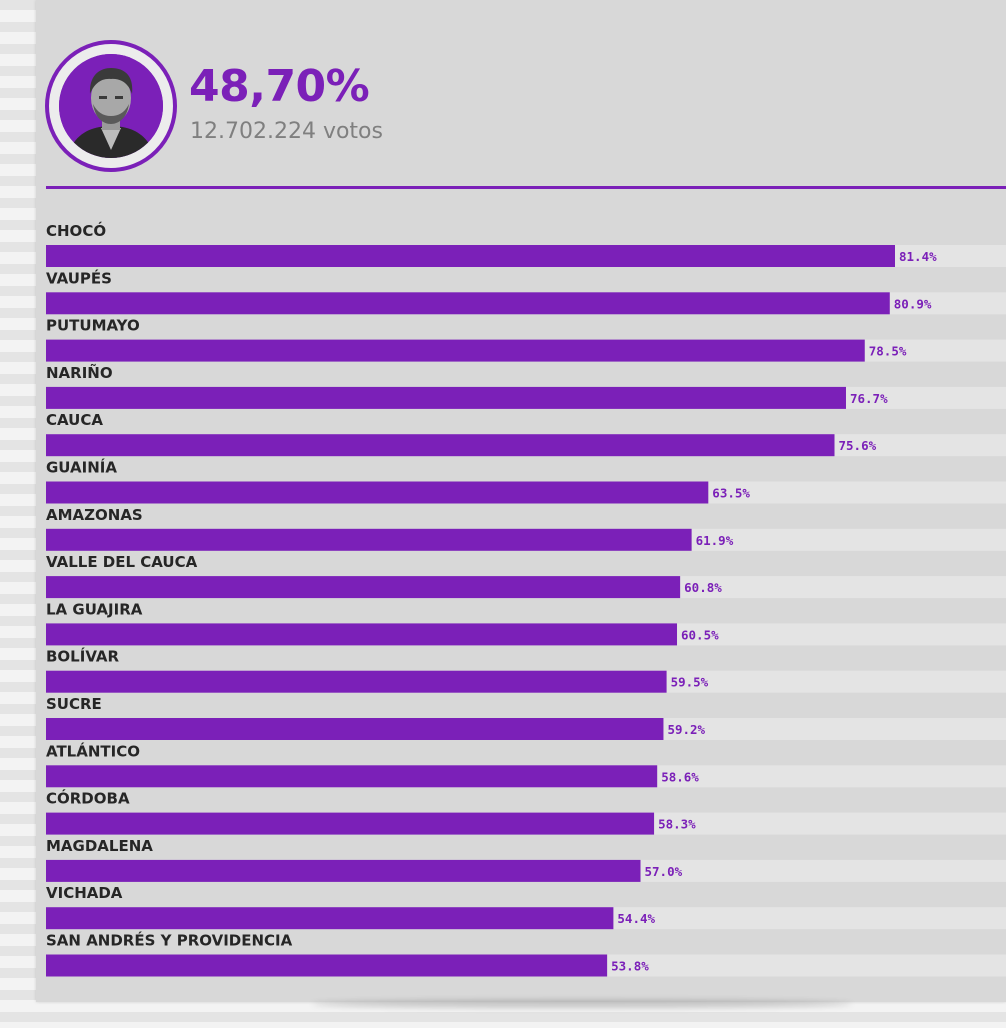  Describe the element at coordinates (686, 729) in the screenshot. I see `value-label: 59.2%` at that location.